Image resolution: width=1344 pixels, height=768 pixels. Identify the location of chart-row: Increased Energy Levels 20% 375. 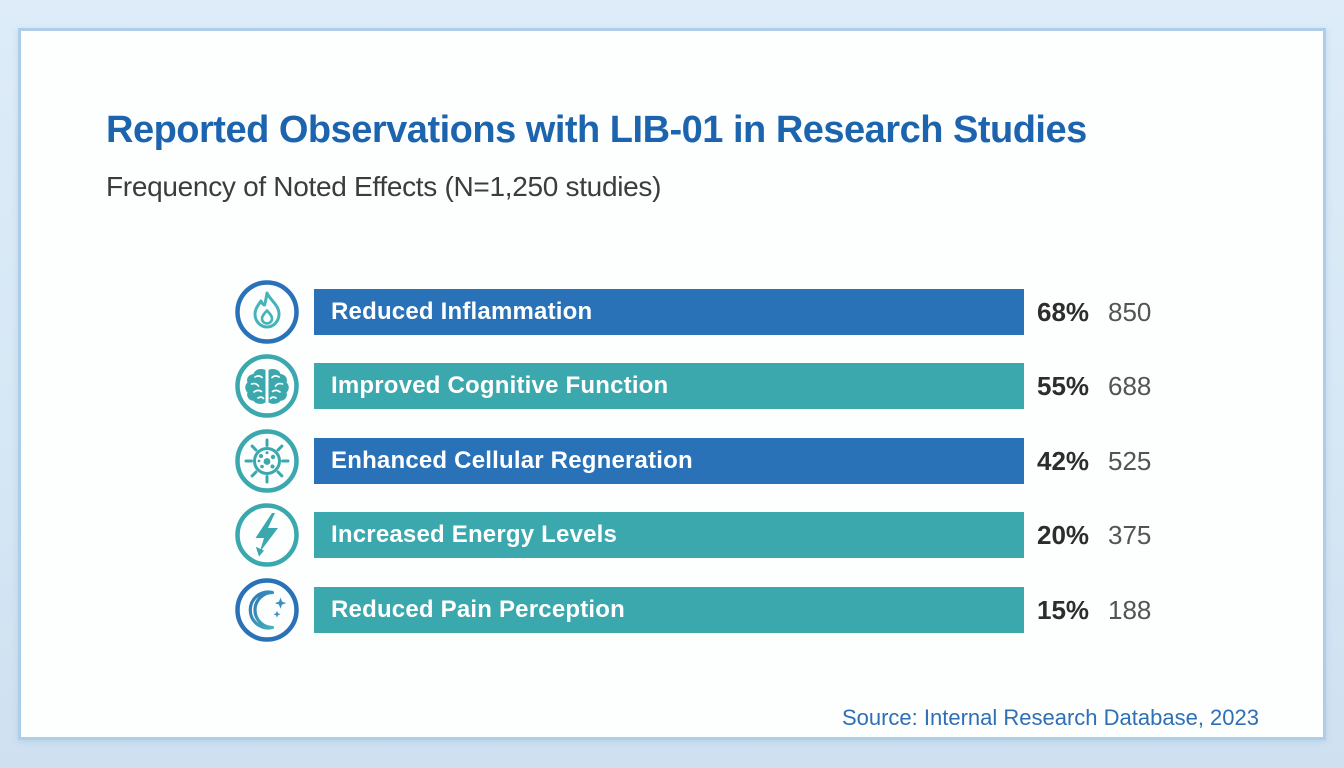
(672, 535).